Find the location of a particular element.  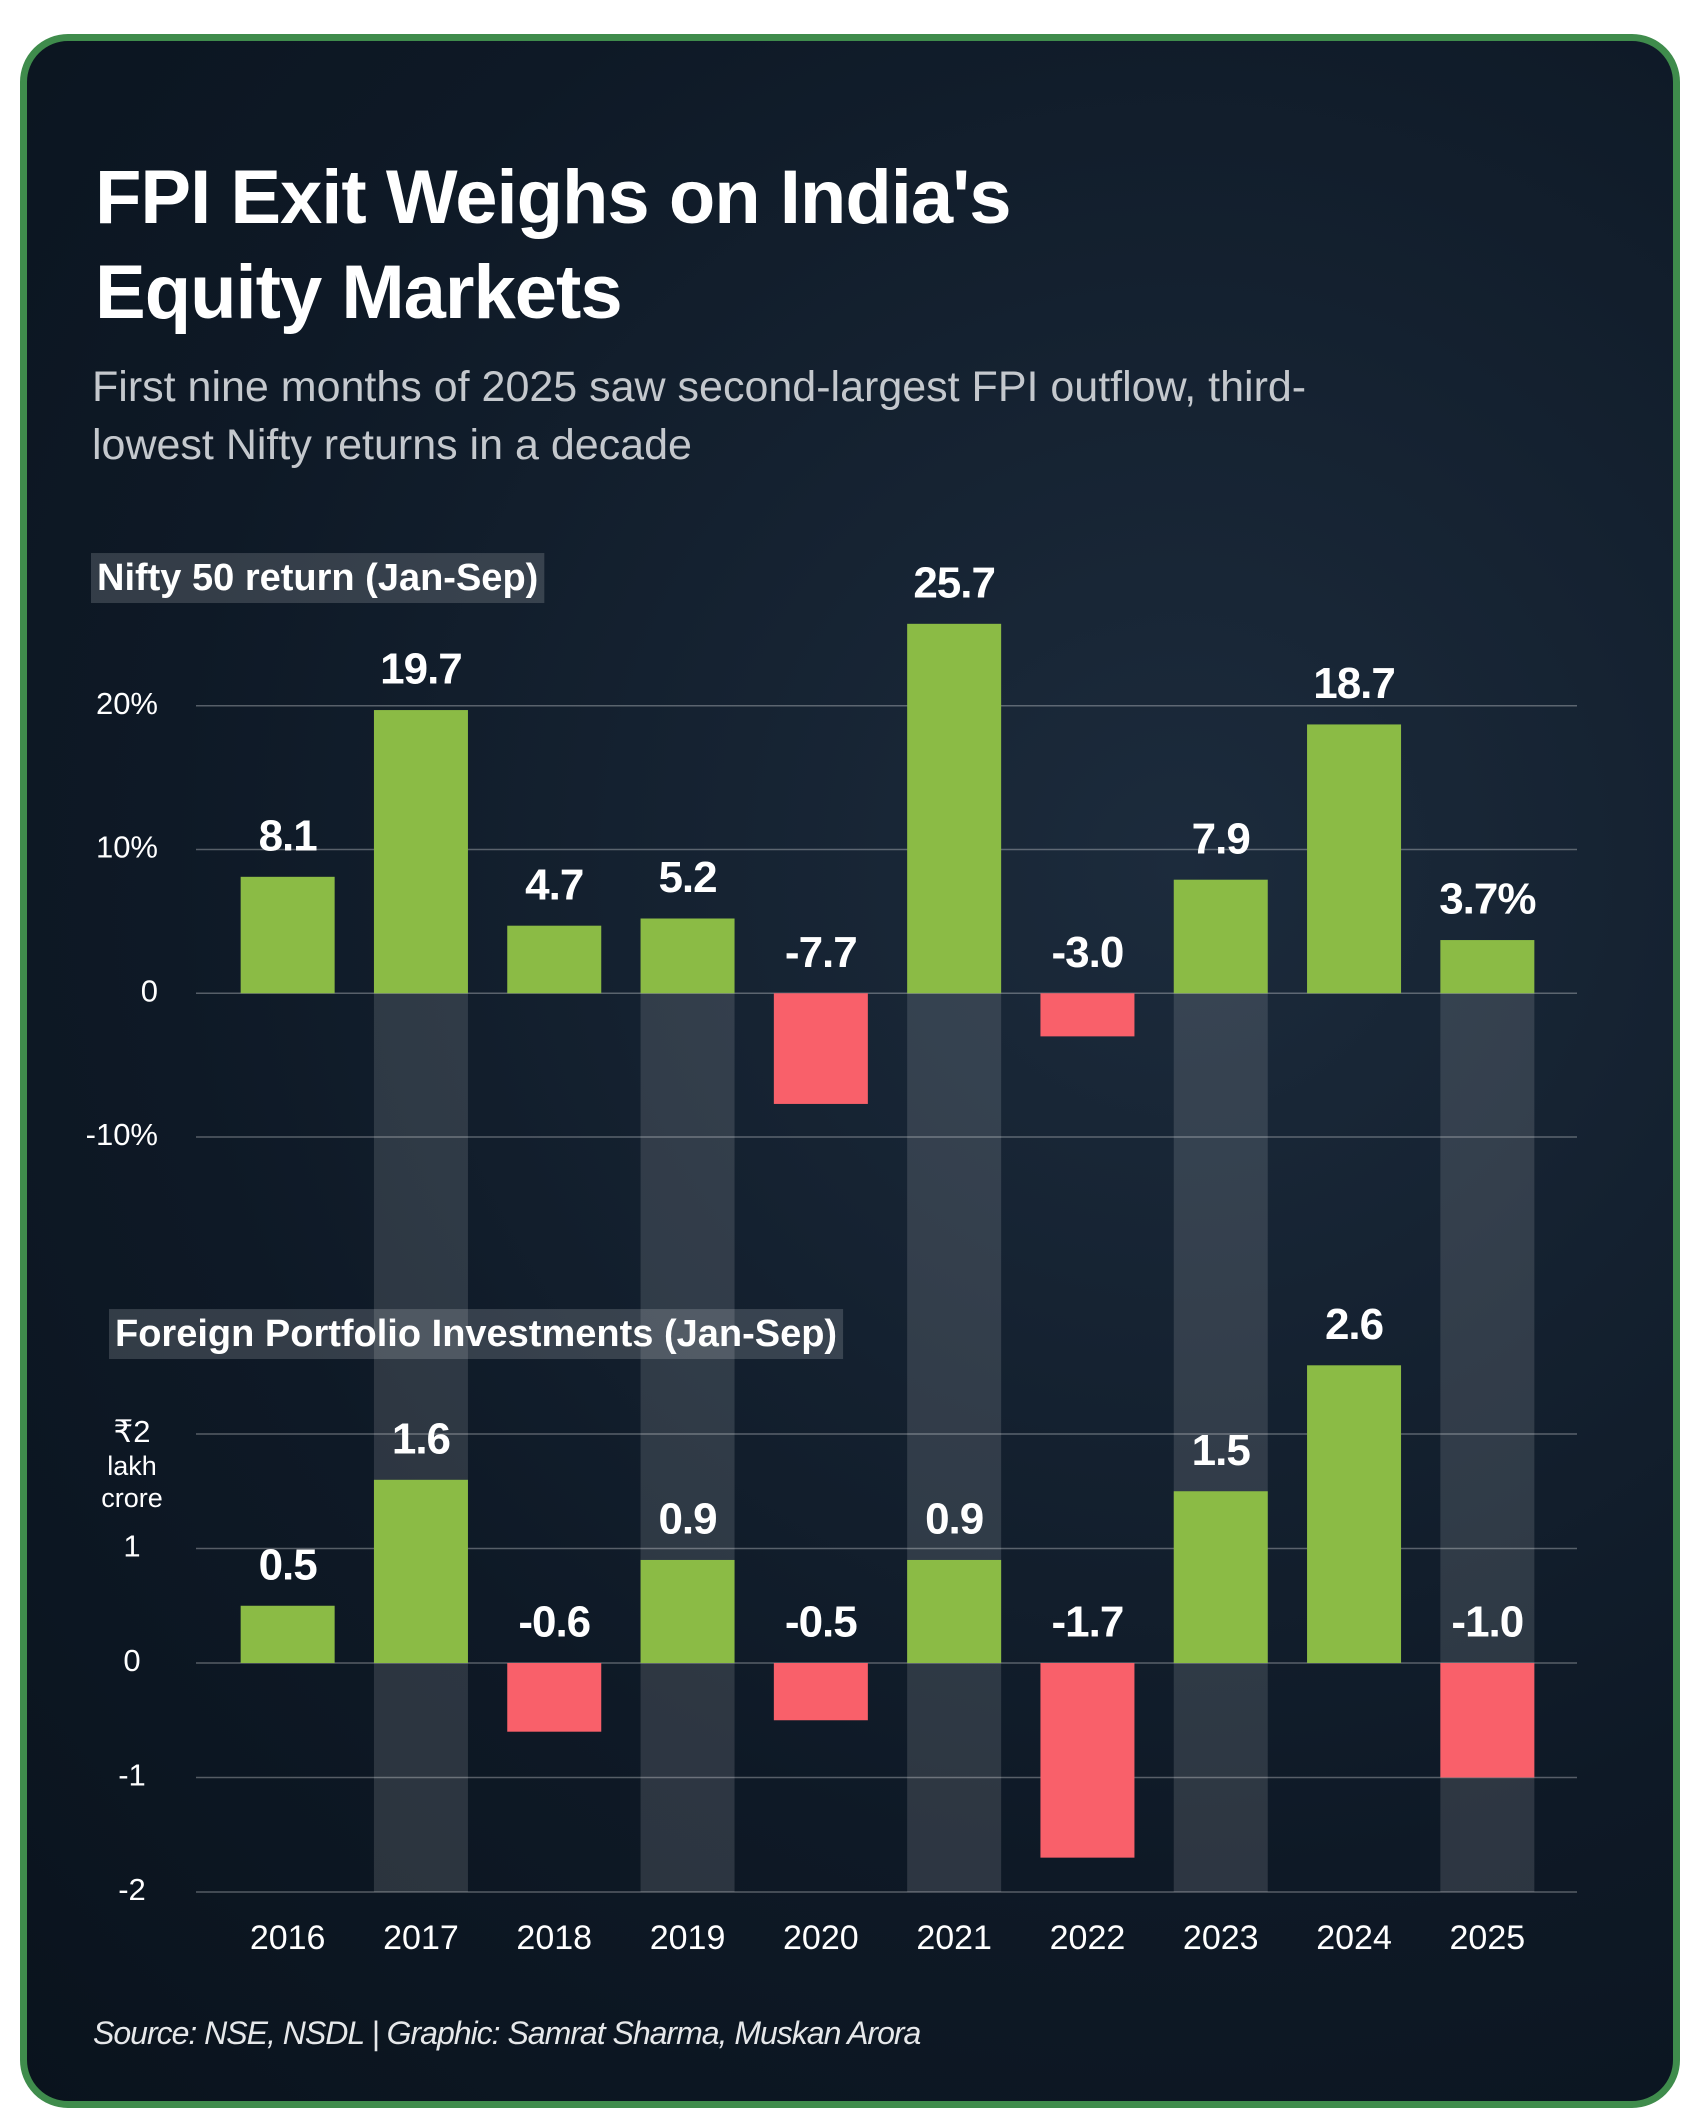

y-unit: crore is located at coordinates (132, 1498).